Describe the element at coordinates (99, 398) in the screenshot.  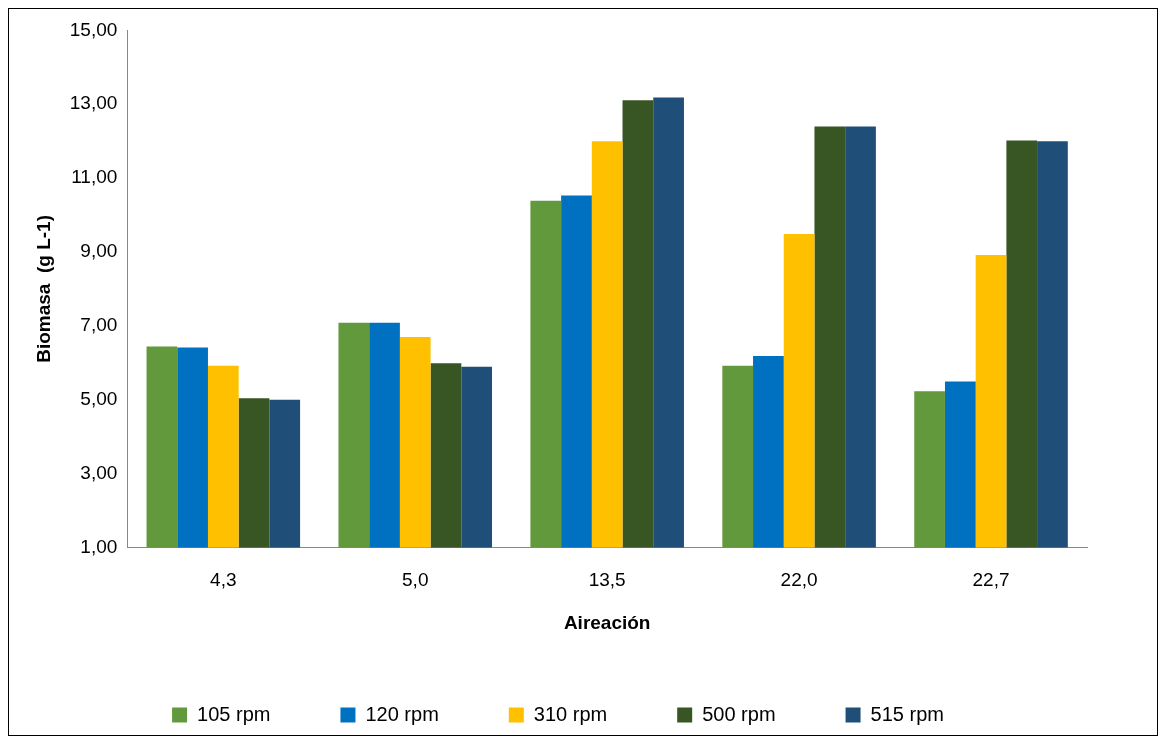
I see `y-tick-label: 5,00` at that location.